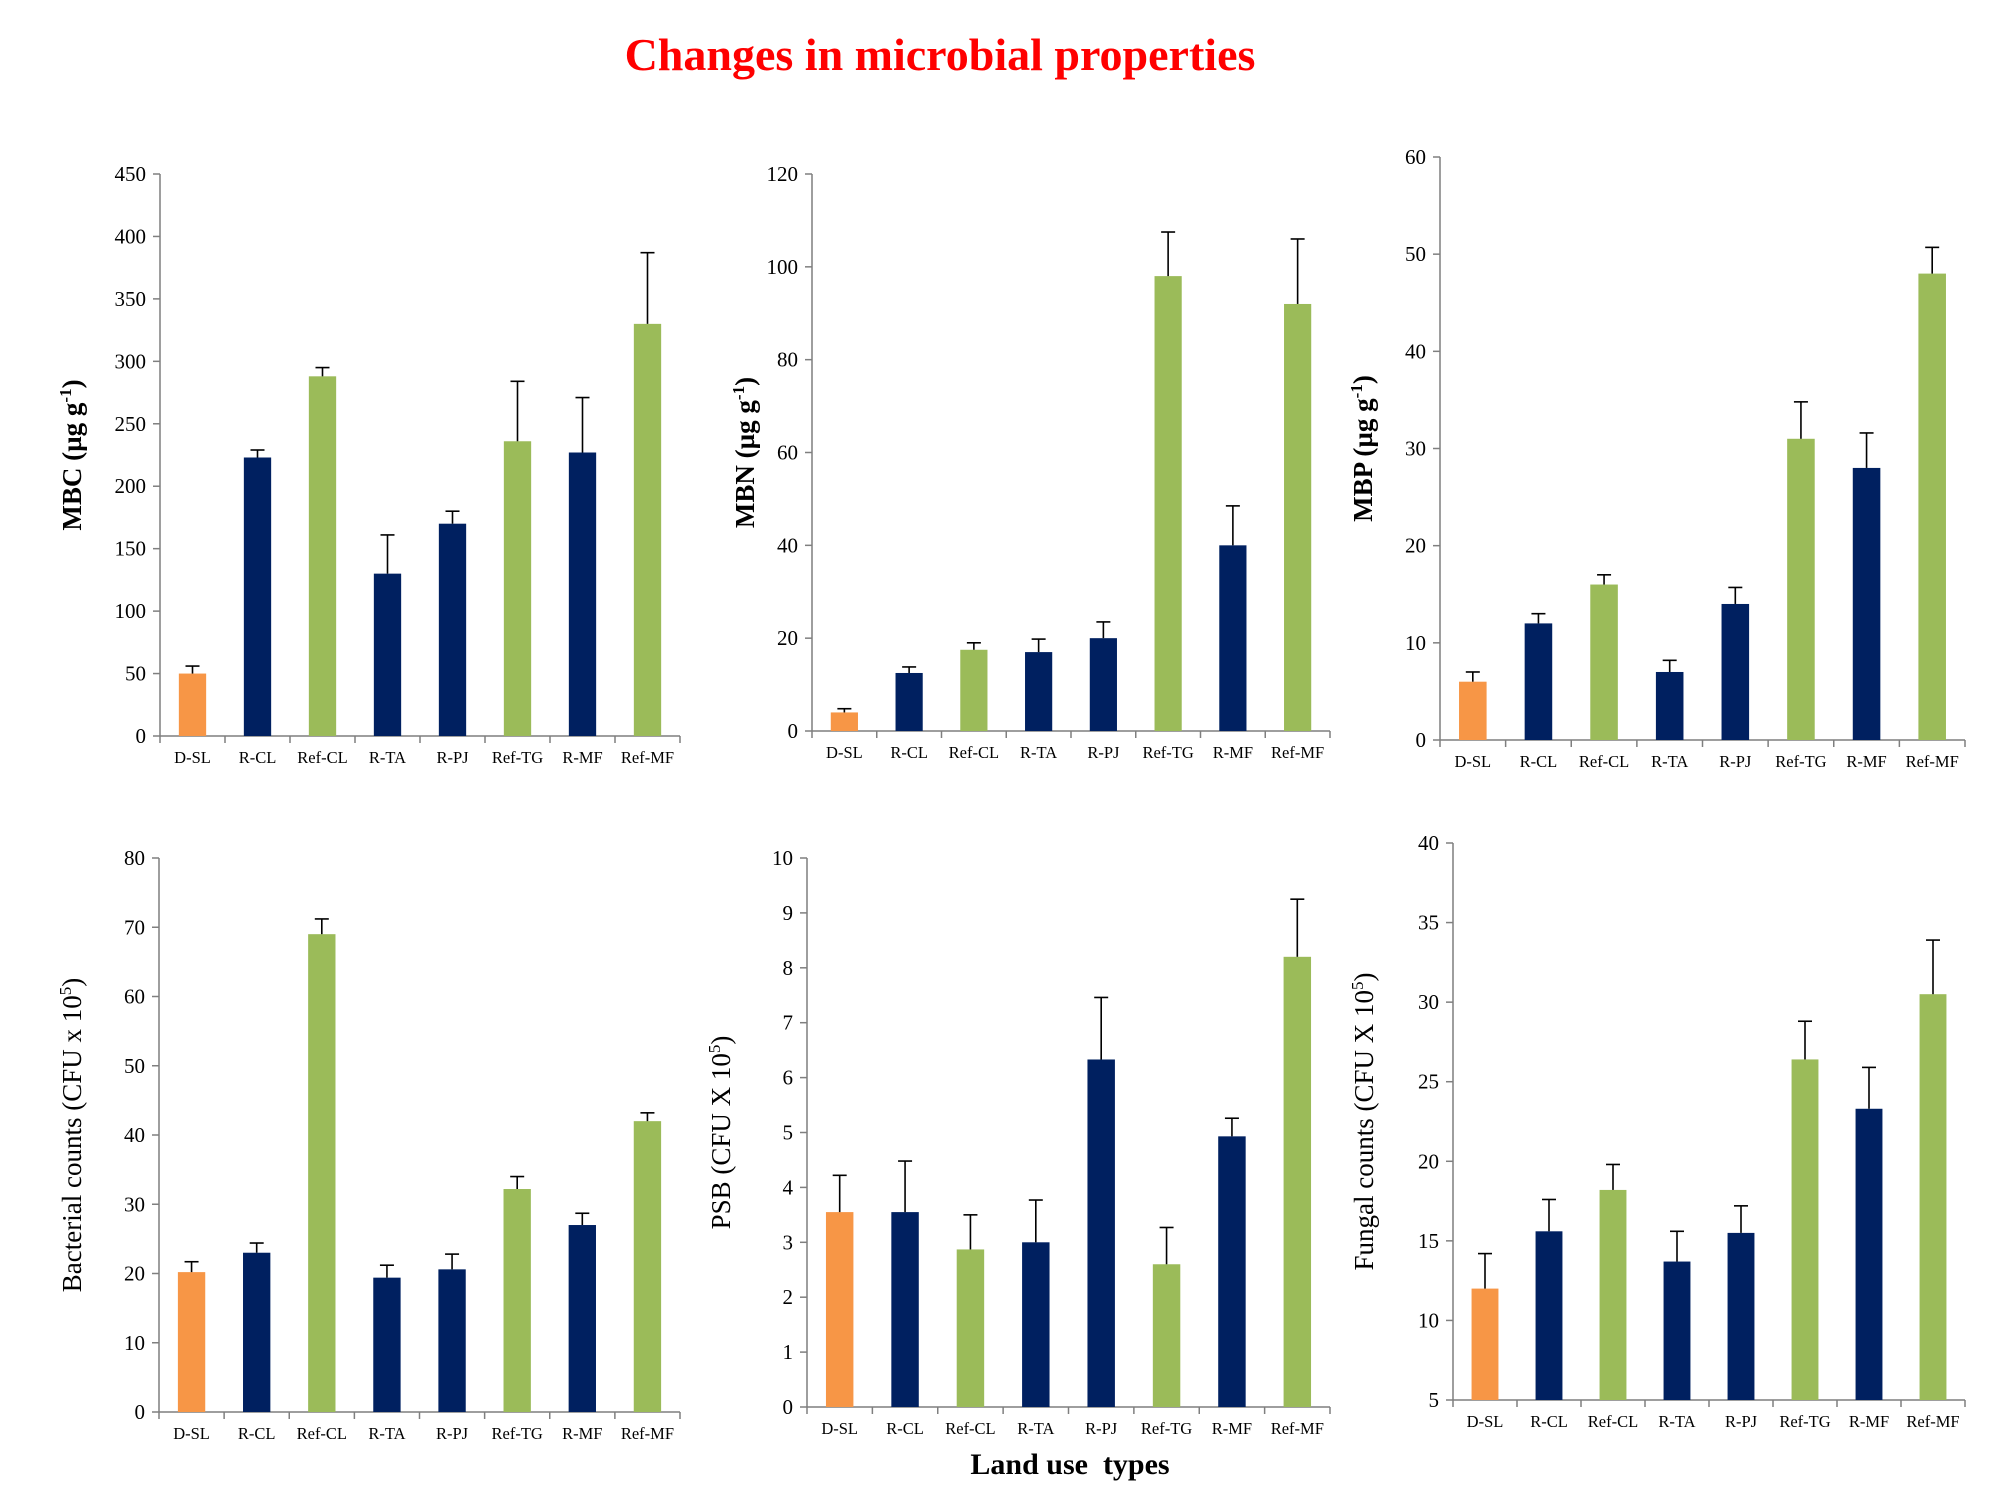 The image size is (2000, 1500). Describe the element at coordinates (905, 1428) in the screenshot. I see `psb-category-label: R-CL` at that location.